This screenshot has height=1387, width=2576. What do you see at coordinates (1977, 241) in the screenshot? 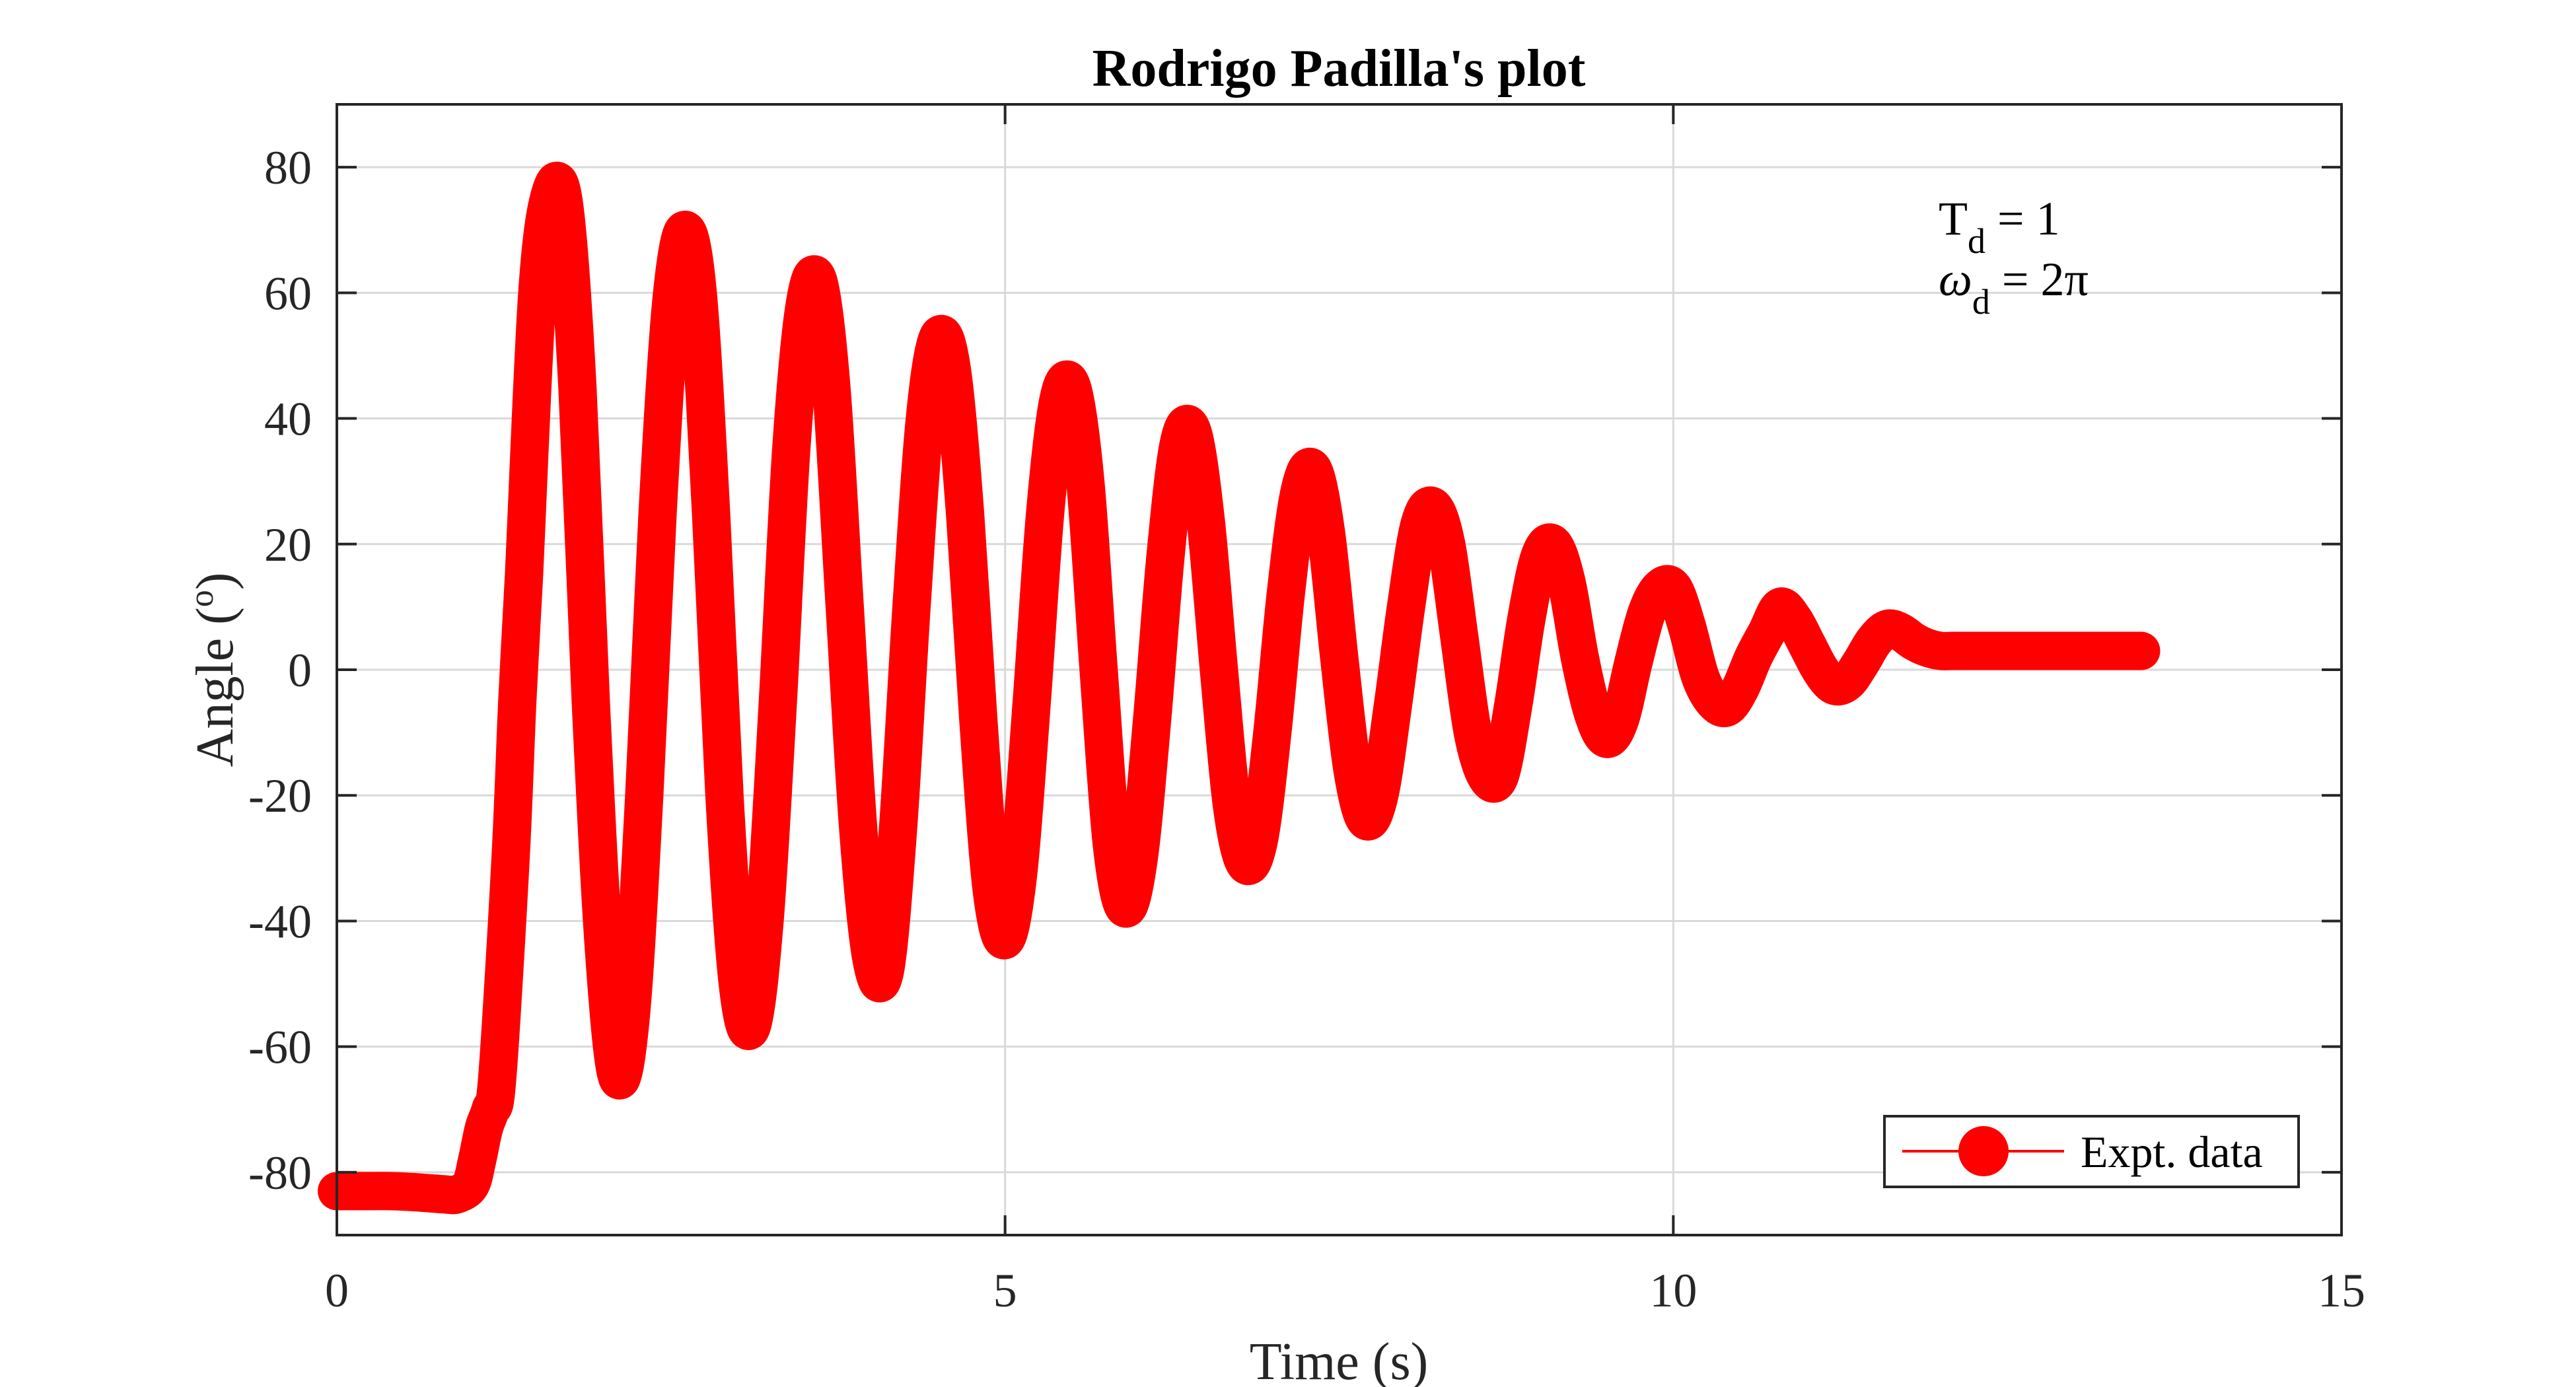
I see `annotation-td-sub: d` at bounding box center [1977, 241].